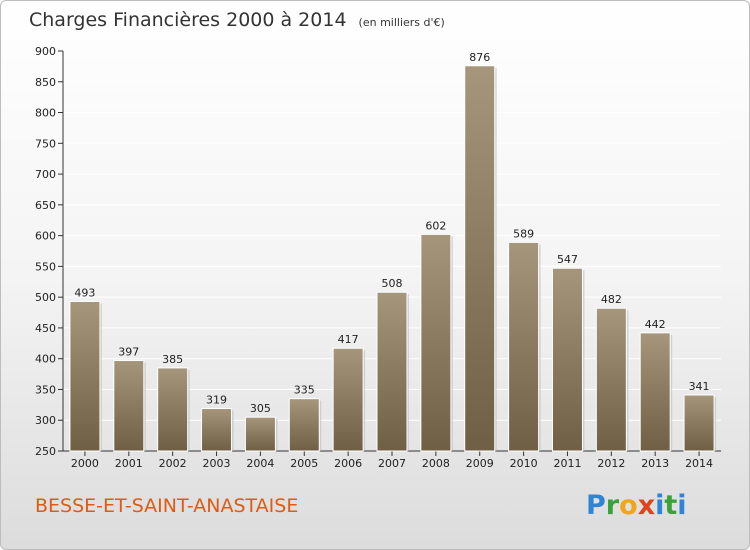 The width and height of the screenshot is (750, 550). I want to click on value-label-2008: 602, so click(435, 225).